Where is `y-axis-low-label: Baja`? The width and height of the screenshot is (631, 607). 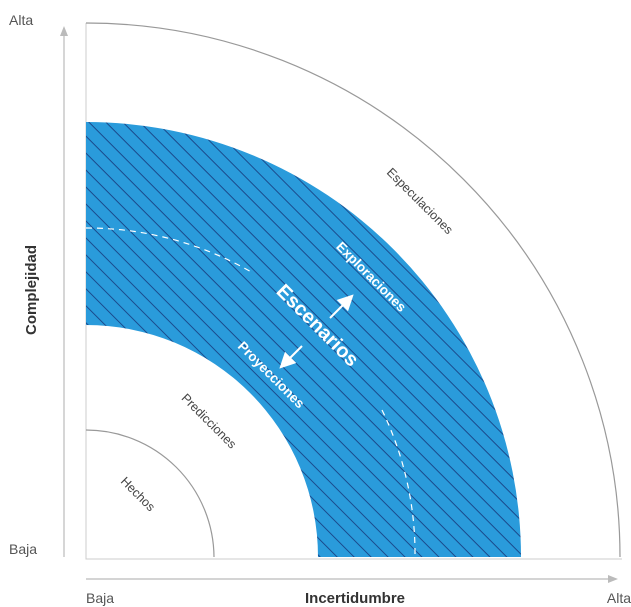
y-axis-low-label: Baja is located at coordinates (23, 549).